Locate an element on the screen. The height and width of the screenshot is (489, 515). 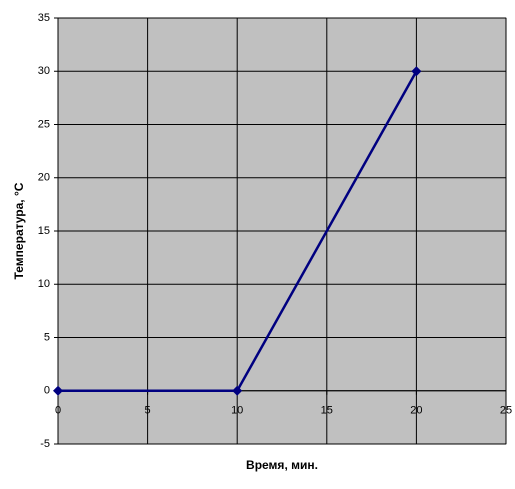
x-tick-label: 20 is located at coordinates (416, 411).